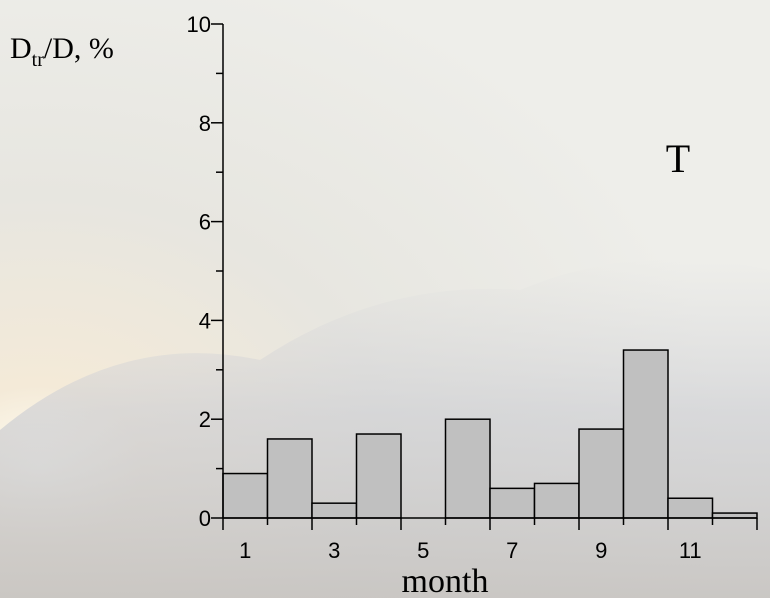  I want to click on y-label-main: D, so click(21, 48).